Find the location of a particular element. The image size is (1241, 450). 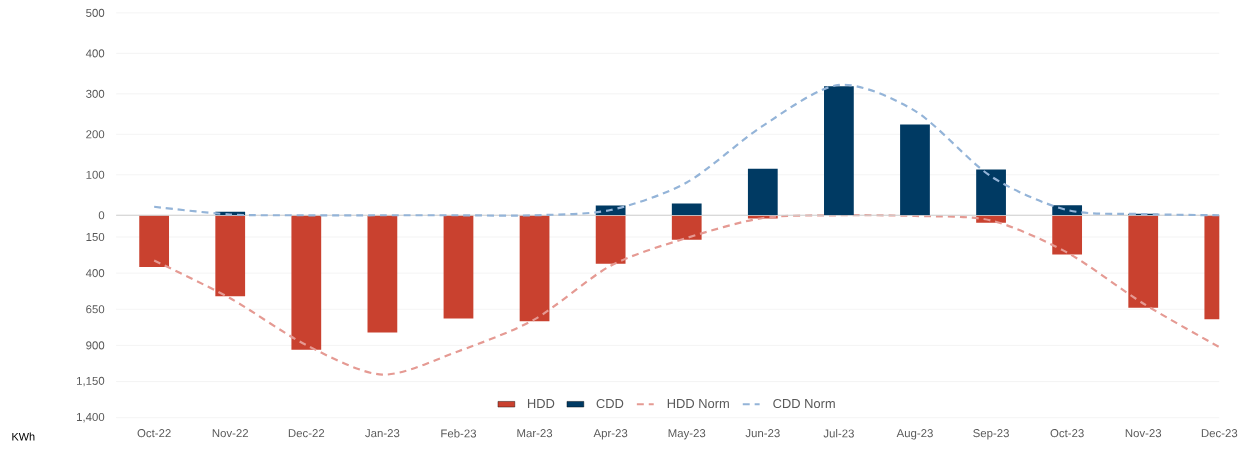

y2-tick-label: 900 is located at coordinates (95, 345).